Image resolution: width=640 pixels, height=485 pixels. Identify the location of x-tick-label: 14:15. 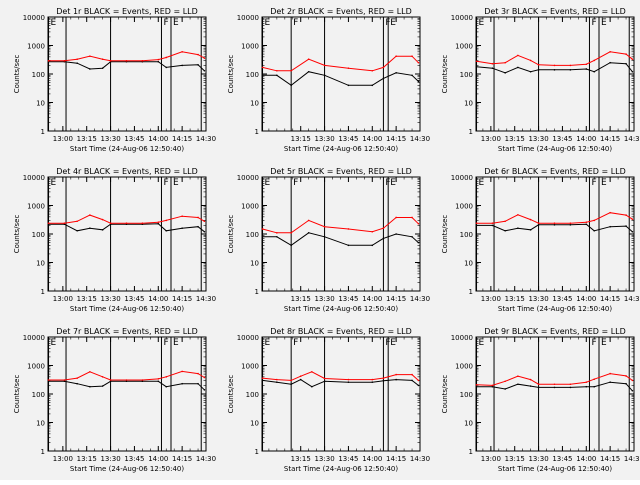
(182, 139).